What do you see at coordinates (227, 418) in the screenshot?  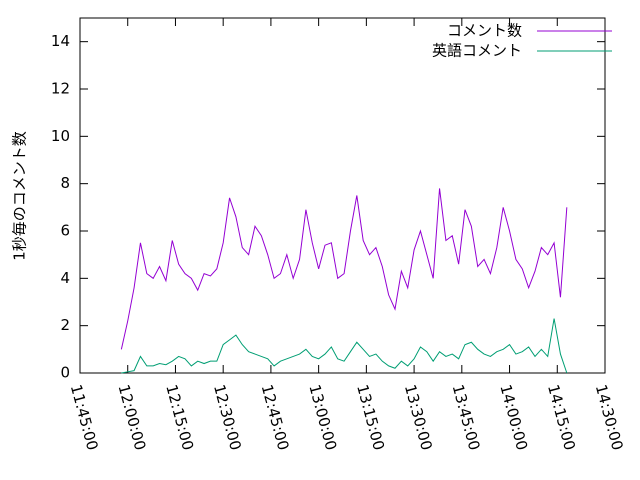 I see `x-tick-label: 12:30:00` at bounding box center [227, 418].